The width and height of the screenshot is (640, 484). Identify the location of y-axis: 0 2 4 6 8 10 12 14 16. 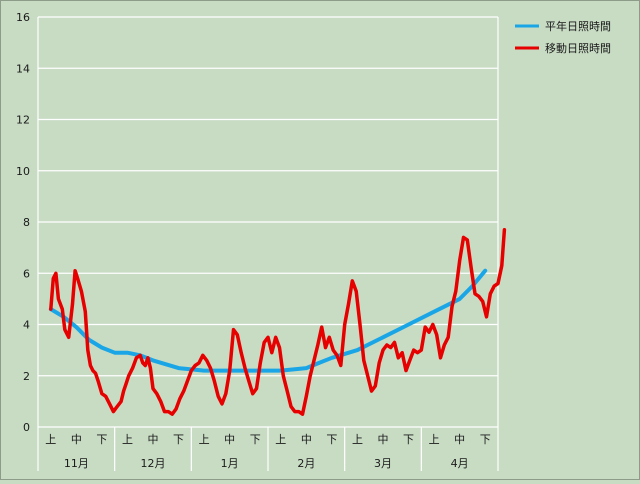
(23, 222).